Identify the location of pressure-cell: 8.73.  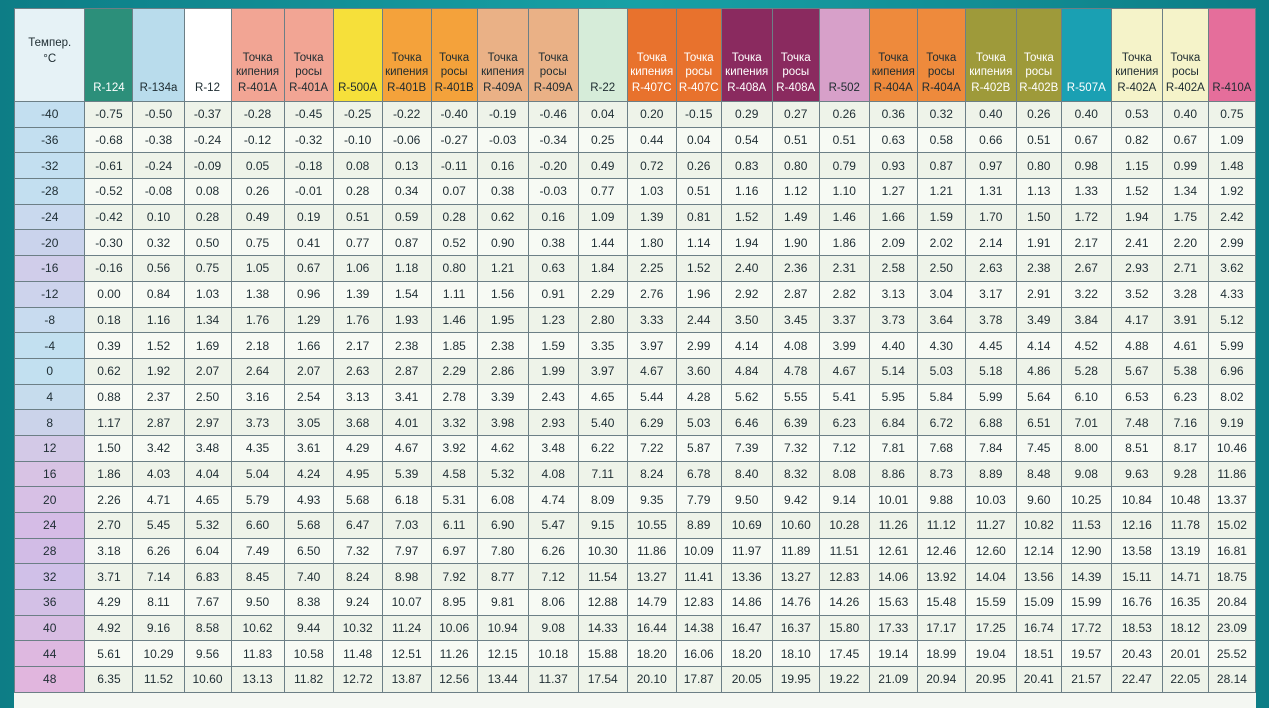
(941, 474).